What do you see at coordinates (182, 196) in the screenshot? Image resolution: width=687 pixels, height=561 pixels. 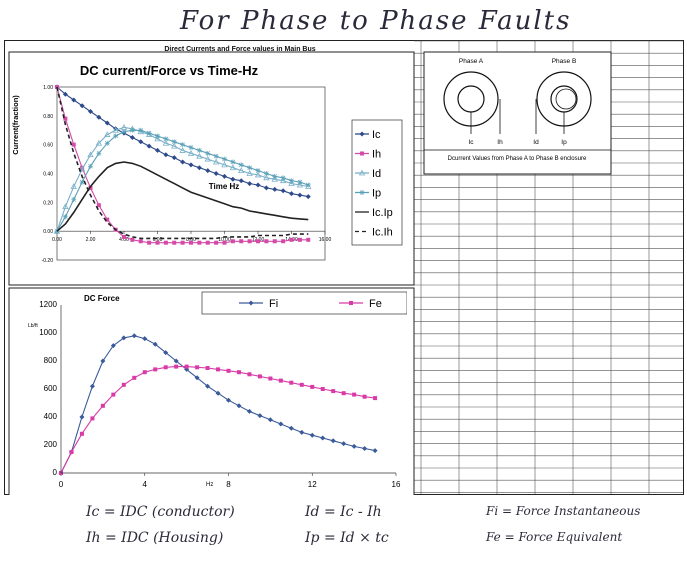 I see `series-line-ic-ip` at bounding box center [182, 196].